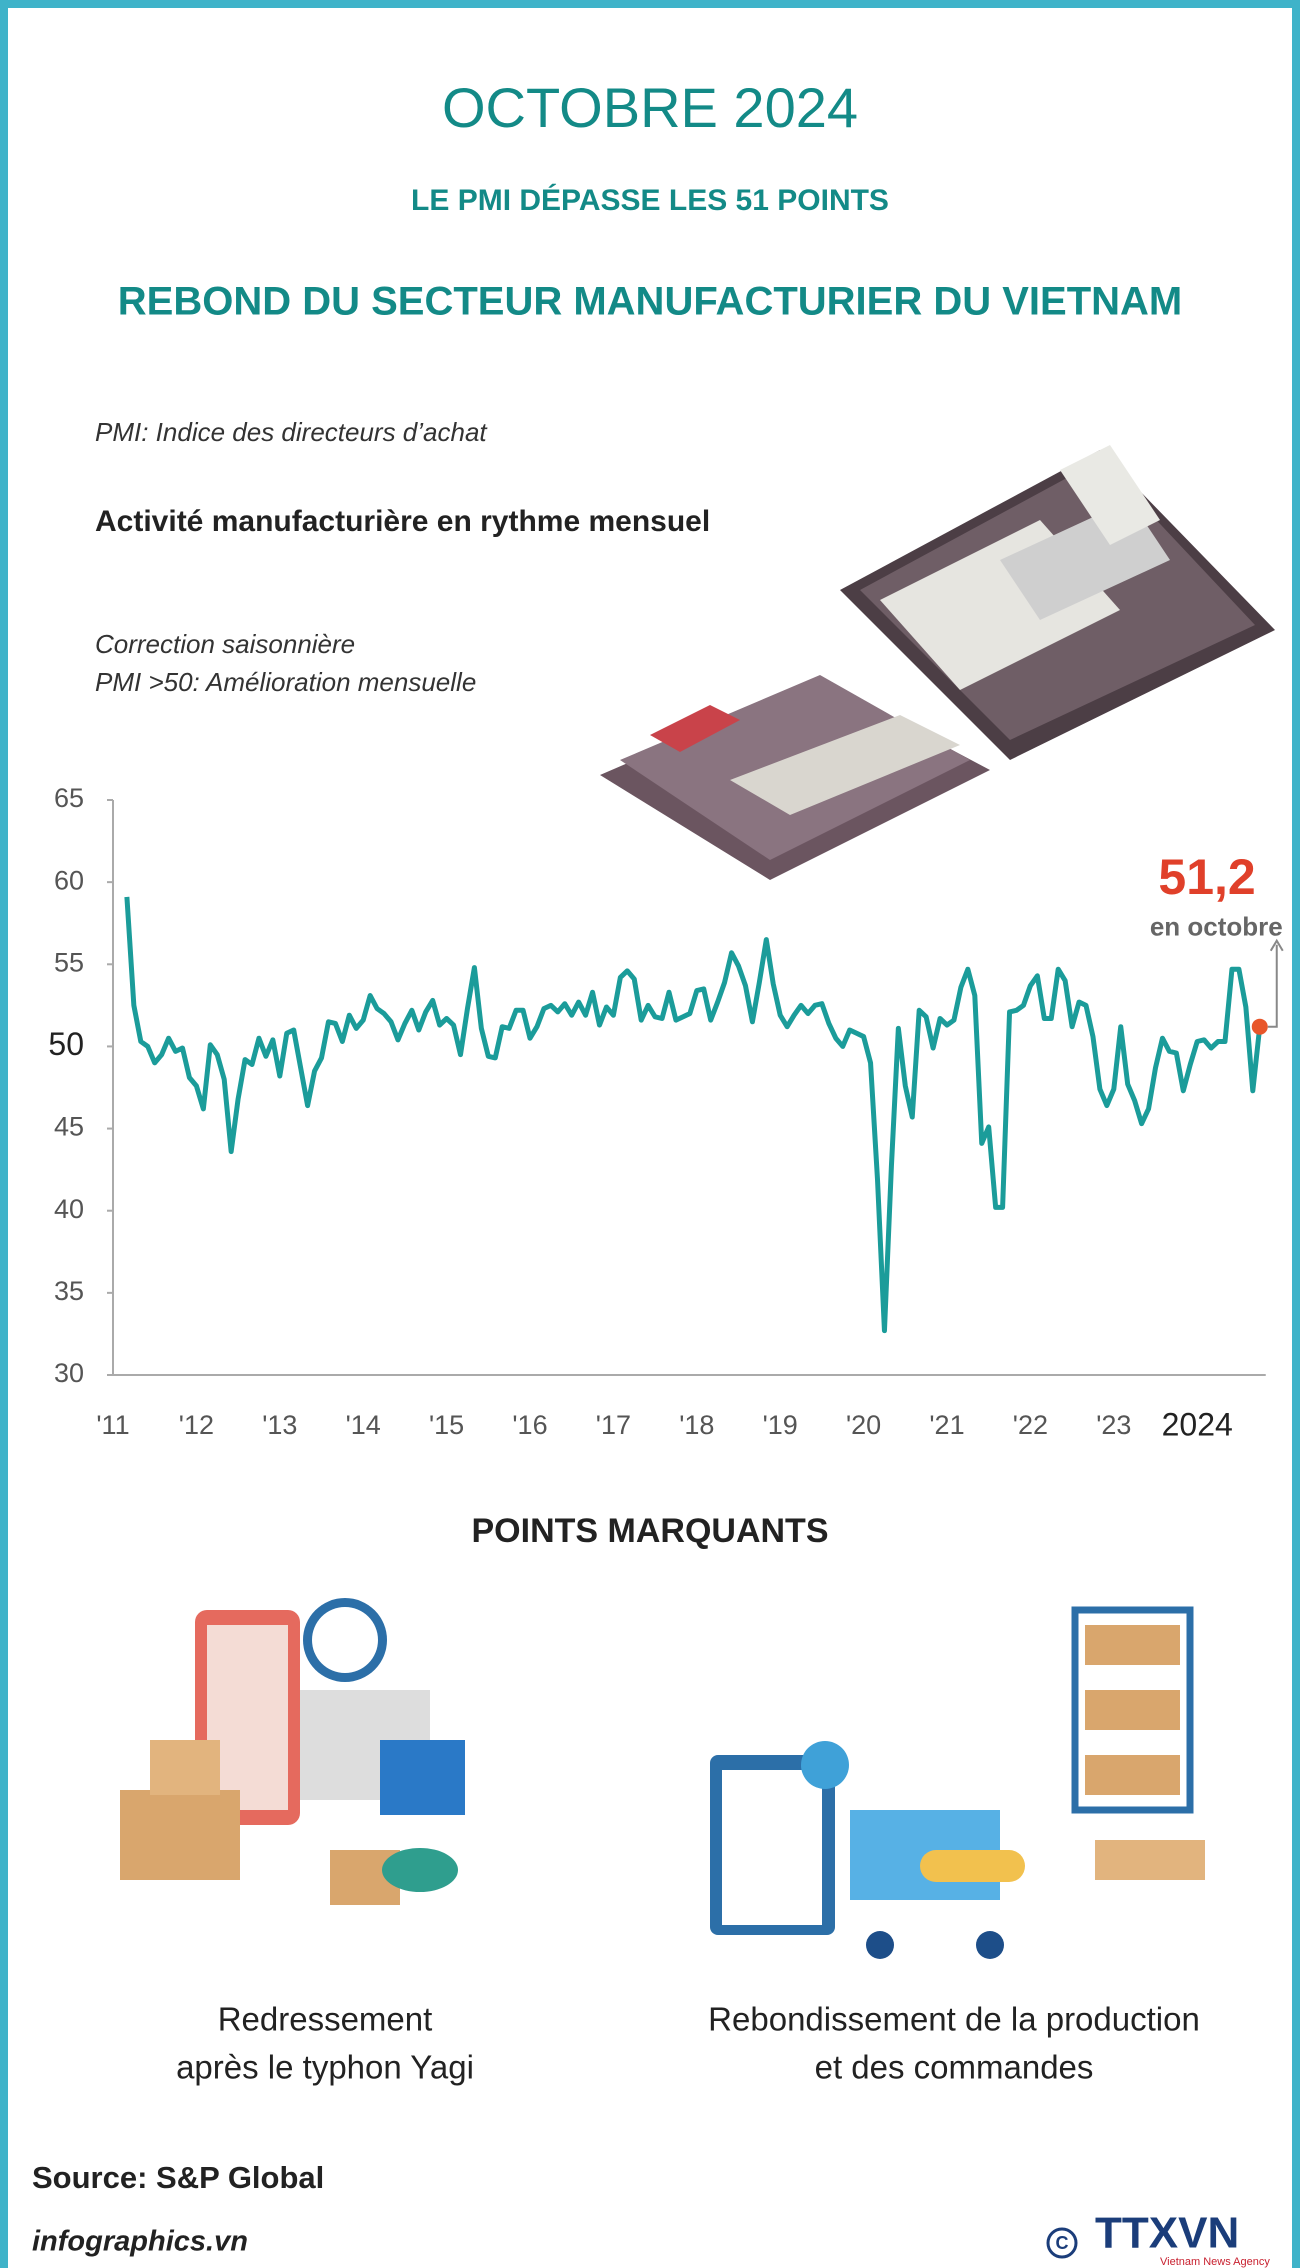 The image size is (1300, 2268). Describe the element at coordinates (325, 2067) in the screenshot. I see `highlight-text: après le typhon Yagi` at that location.